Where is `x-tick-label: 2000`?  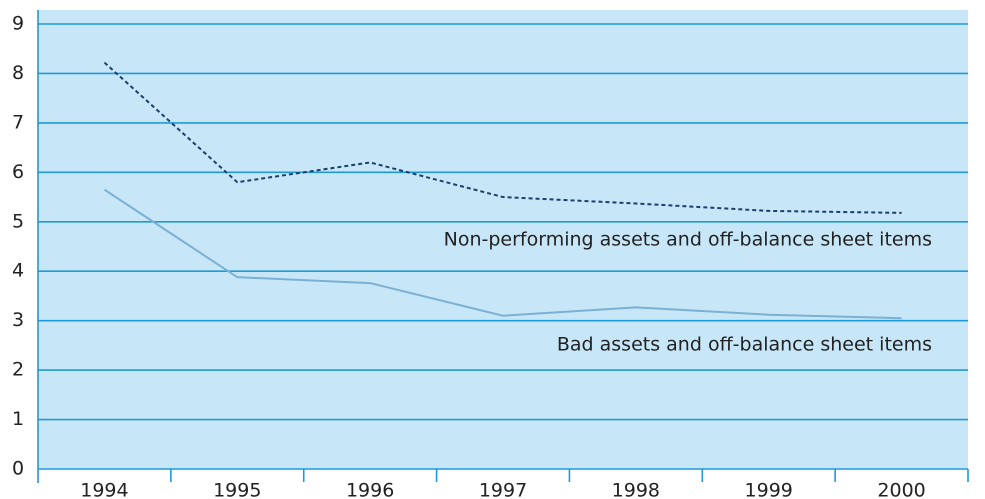
x-tick-label: 2000 is located at coordinates (901, 489).